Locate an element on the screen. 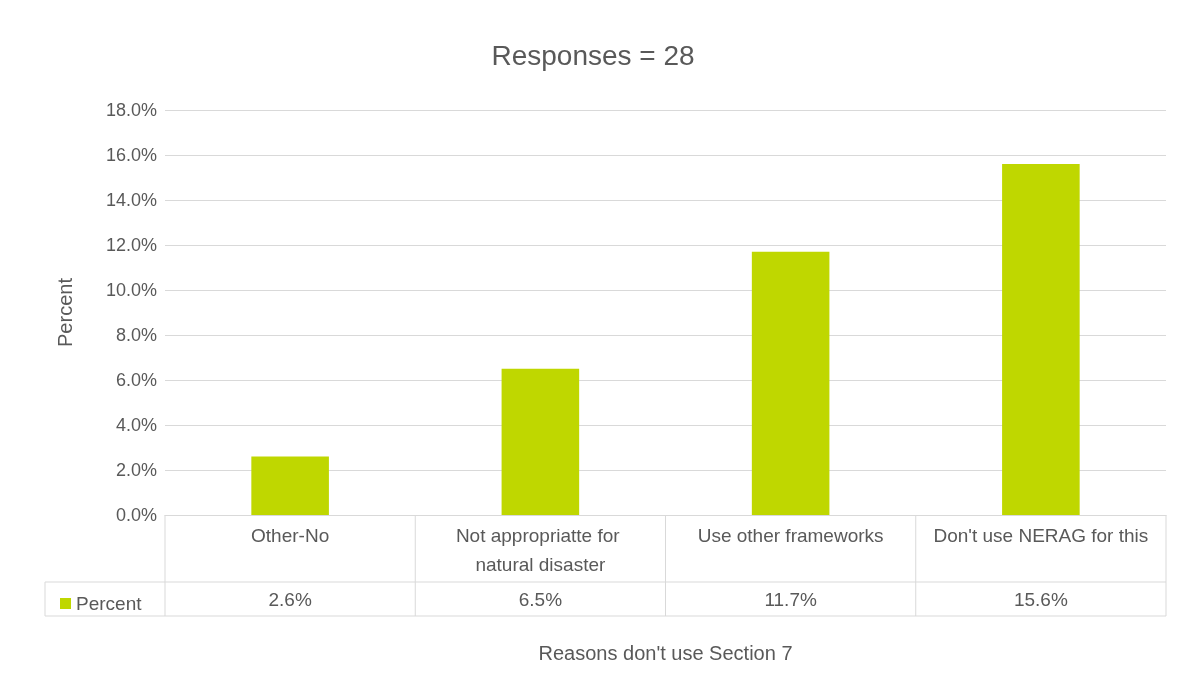 The width and height of the screenshot is (1178, 675). y-tick-label: 2.0% is located at coordinates (136, 470).